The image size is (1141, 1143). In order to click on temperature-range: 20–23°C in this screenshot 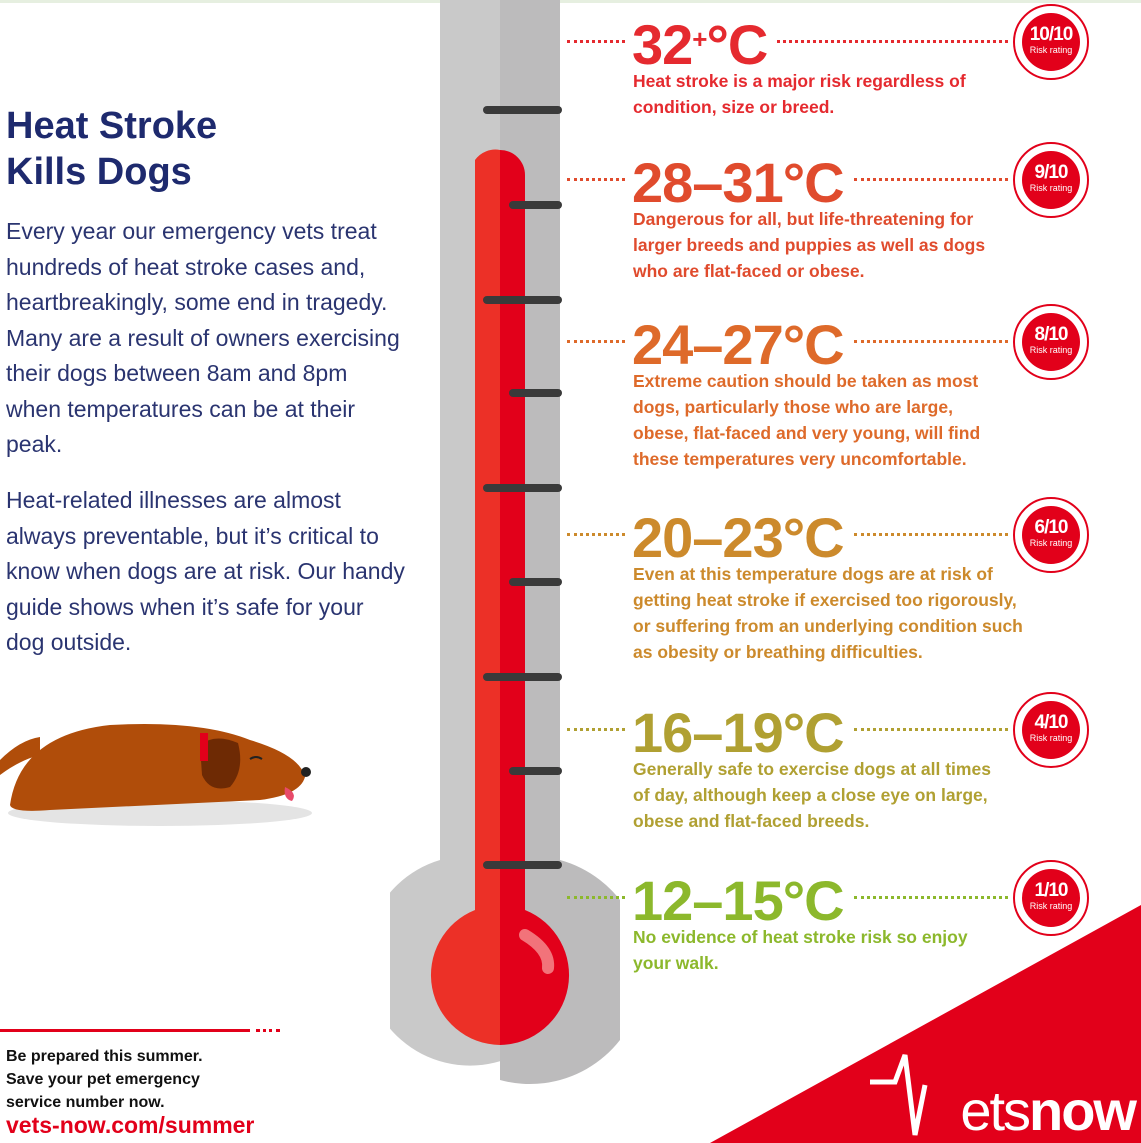, I will do `click(738, 537)`.